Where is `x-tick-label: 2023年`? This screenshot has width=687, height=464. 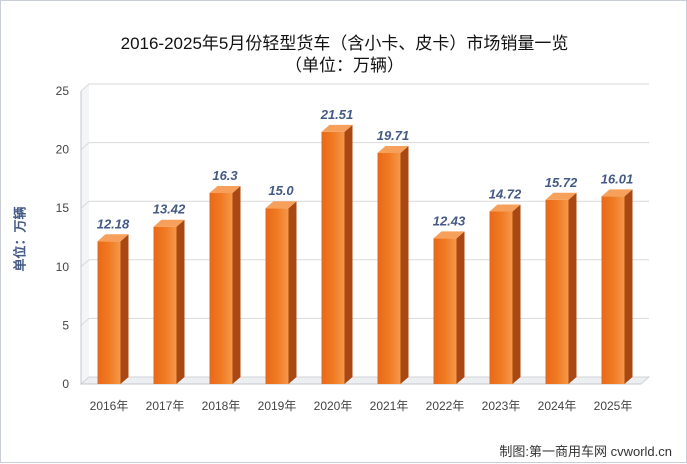
x-tick-label: 2023年 is located at coordinates (501, 406).